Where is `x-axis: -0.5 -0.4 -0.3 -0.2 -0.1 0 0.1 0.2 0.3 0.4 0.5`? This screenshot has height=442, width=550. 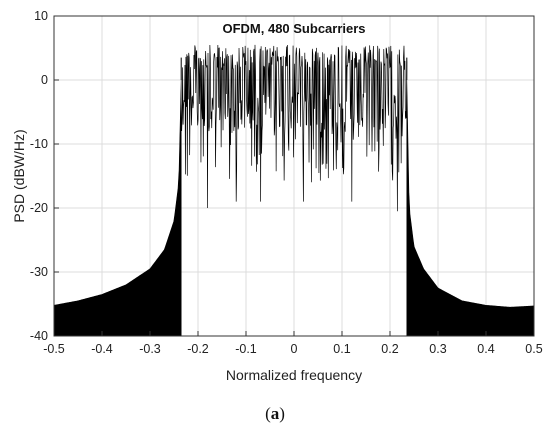 x-axis: -0.5 -0.4 -0.3 -0.2 -0.1 0 0.1 0.2 0.3 0.4 0.5 is located at coordinates (293, 343).